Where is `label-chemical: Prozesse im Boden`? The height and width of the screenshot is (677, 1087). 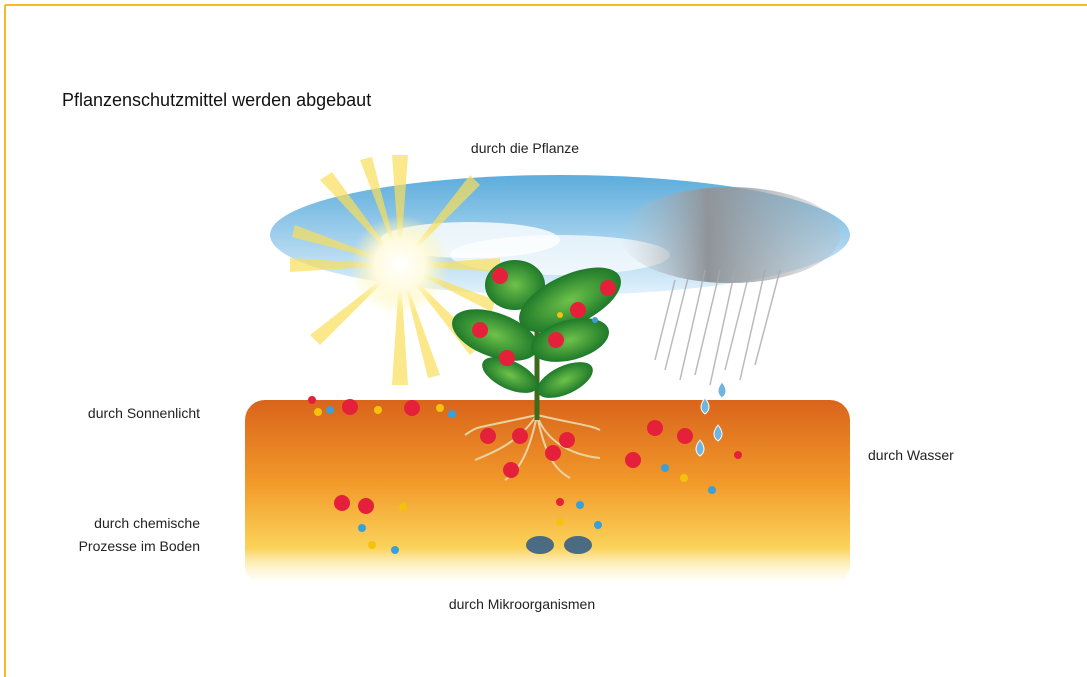 label-chemical: Prozesse im Boden is located at coordinates (139, 546).